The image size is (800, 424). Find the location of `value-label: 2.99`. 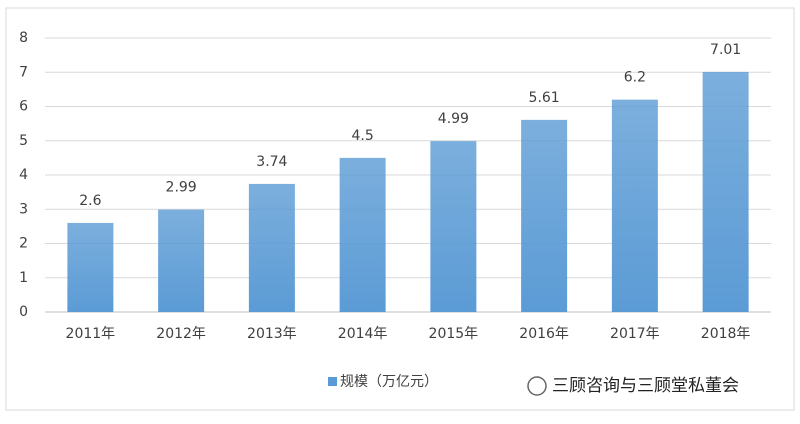

value-label: 2.99 is located at coordinates (181, 188).